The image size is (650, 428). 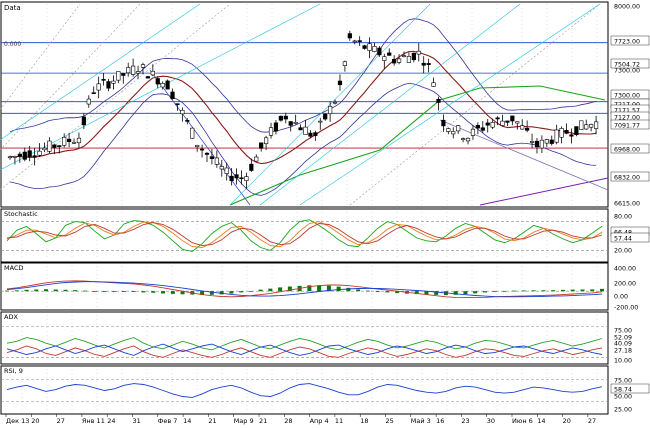 I want to click on macd-histogram, so click(x=304, y=290).